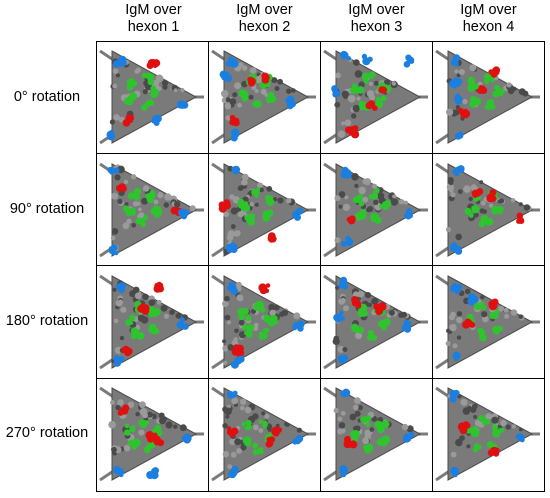  I want to click on column-header-hexon-3: IgM over hexon 3, so click(376, 19).